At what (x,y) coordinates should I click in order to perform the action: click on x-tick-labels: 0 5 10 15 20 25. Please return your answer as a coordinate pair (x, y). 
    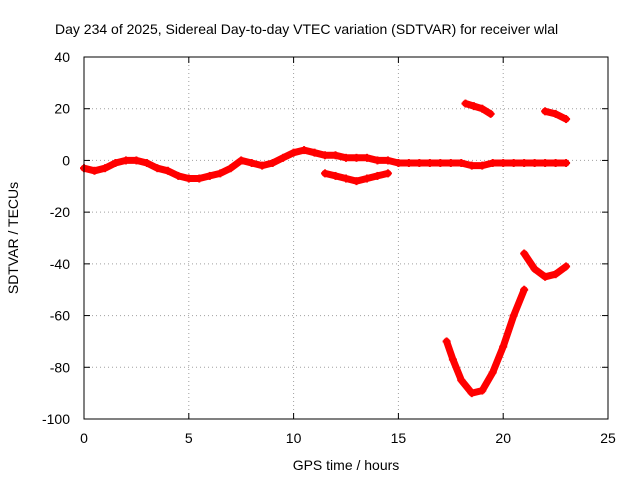
    Looking at the image, I should click on (348, 438).